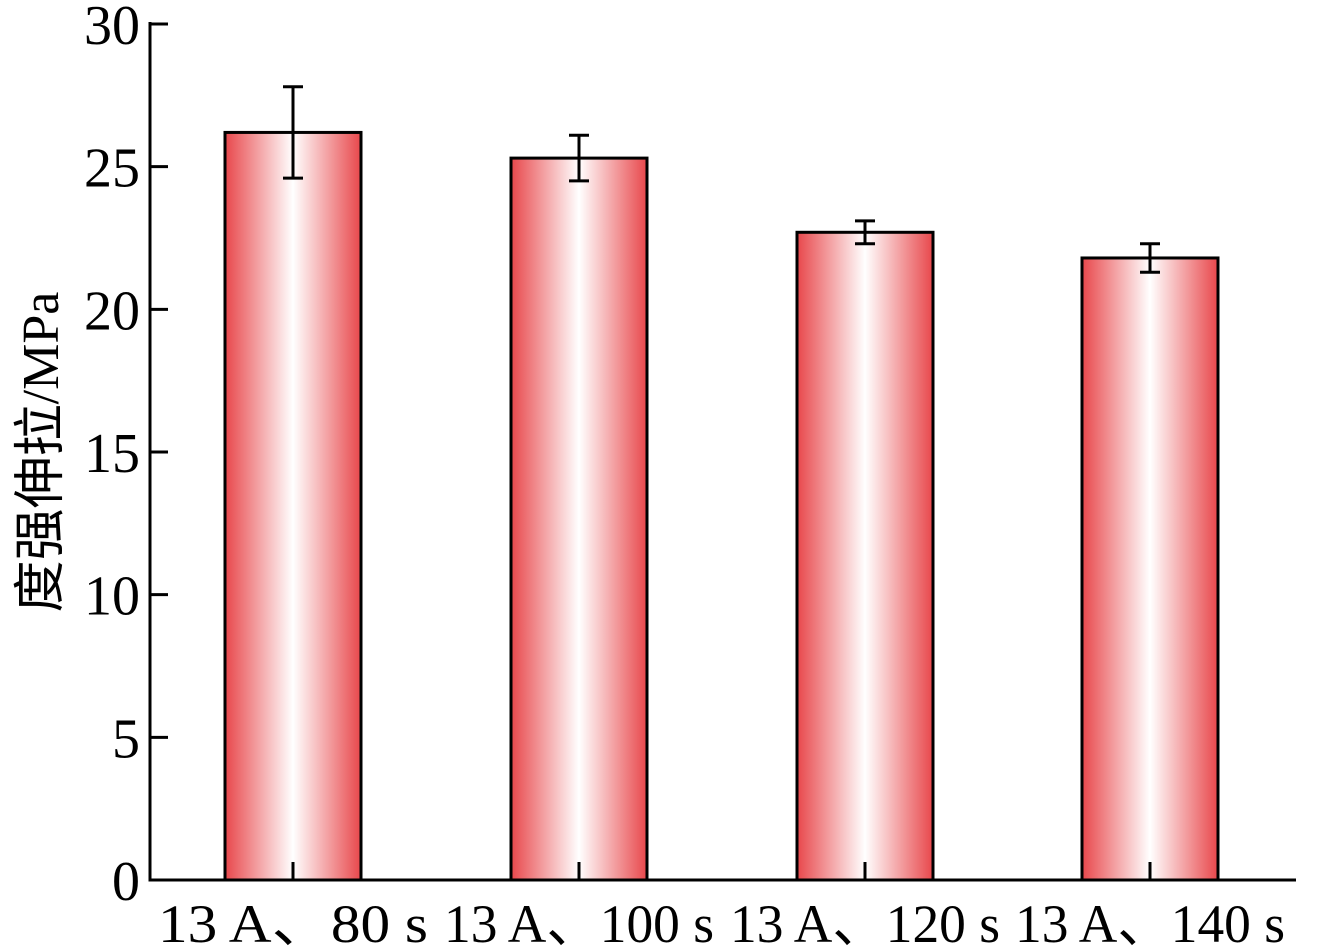 Image resolution: width=1331 pixels, height=951 pixels. I want to click on y-tick-label-0: 0, so click(126, 882).